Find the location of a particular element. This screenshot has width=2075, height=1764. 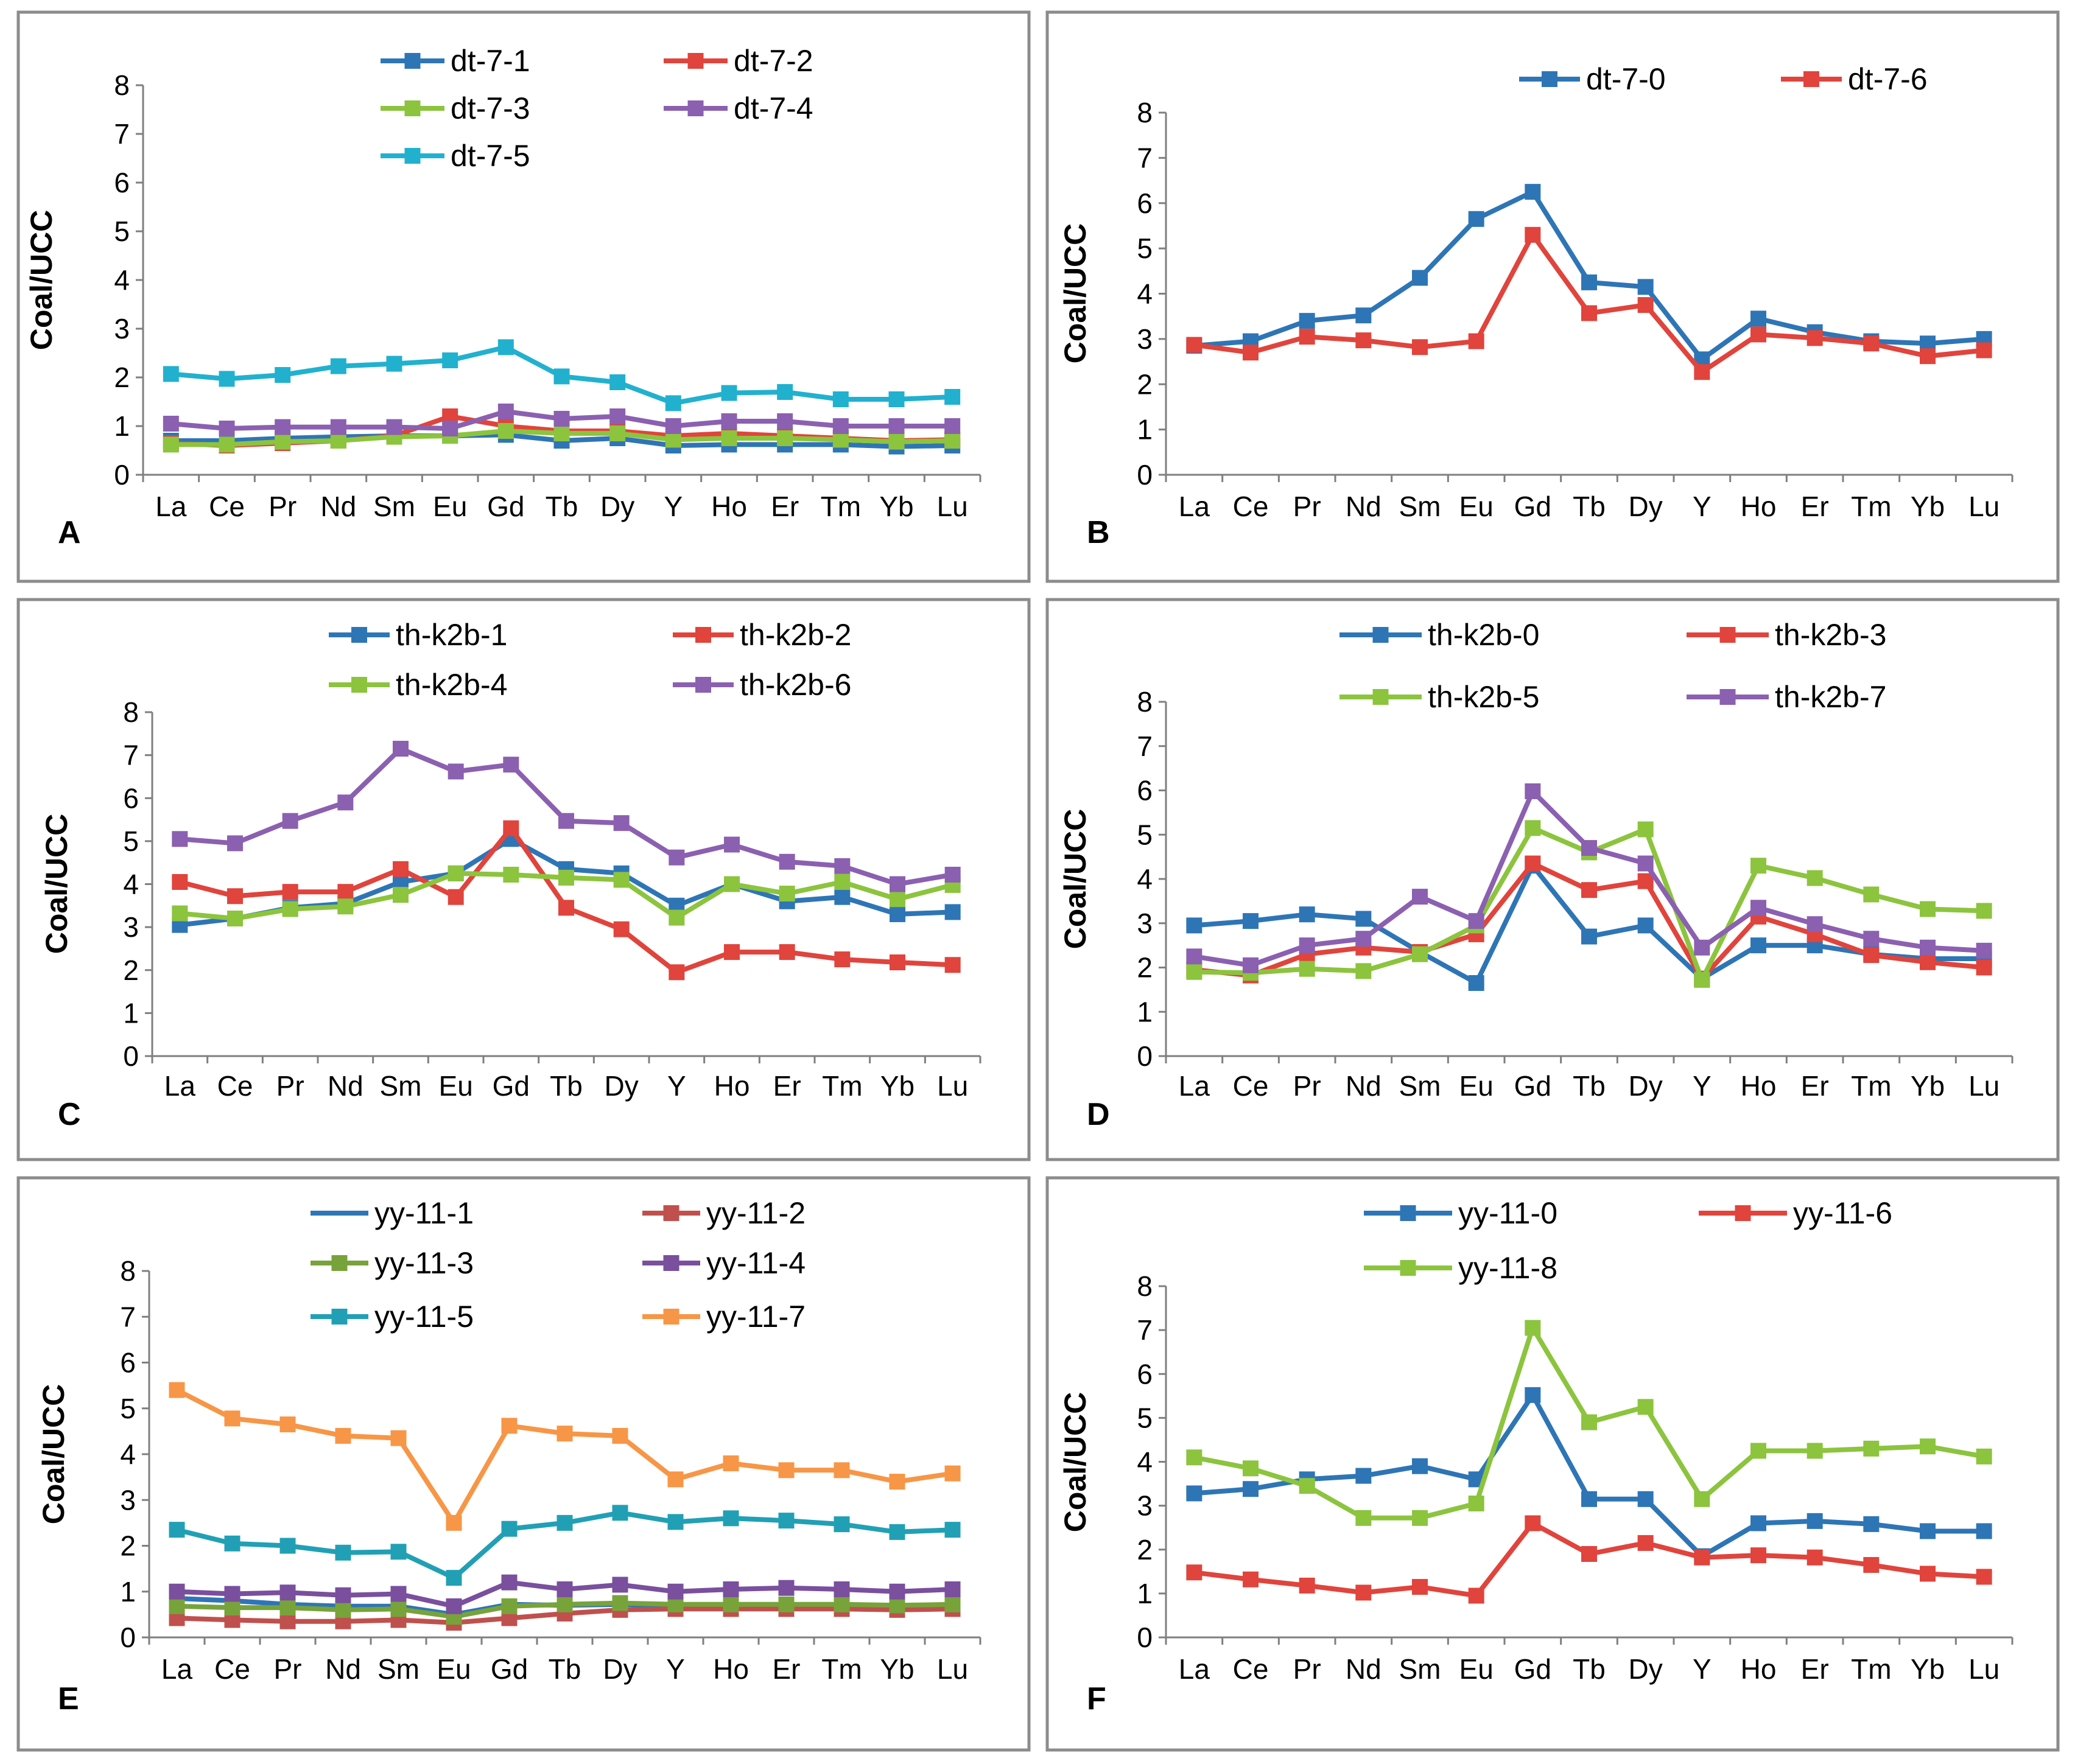

x-tick-label: Ce is located at coordinates (1251, 1086).